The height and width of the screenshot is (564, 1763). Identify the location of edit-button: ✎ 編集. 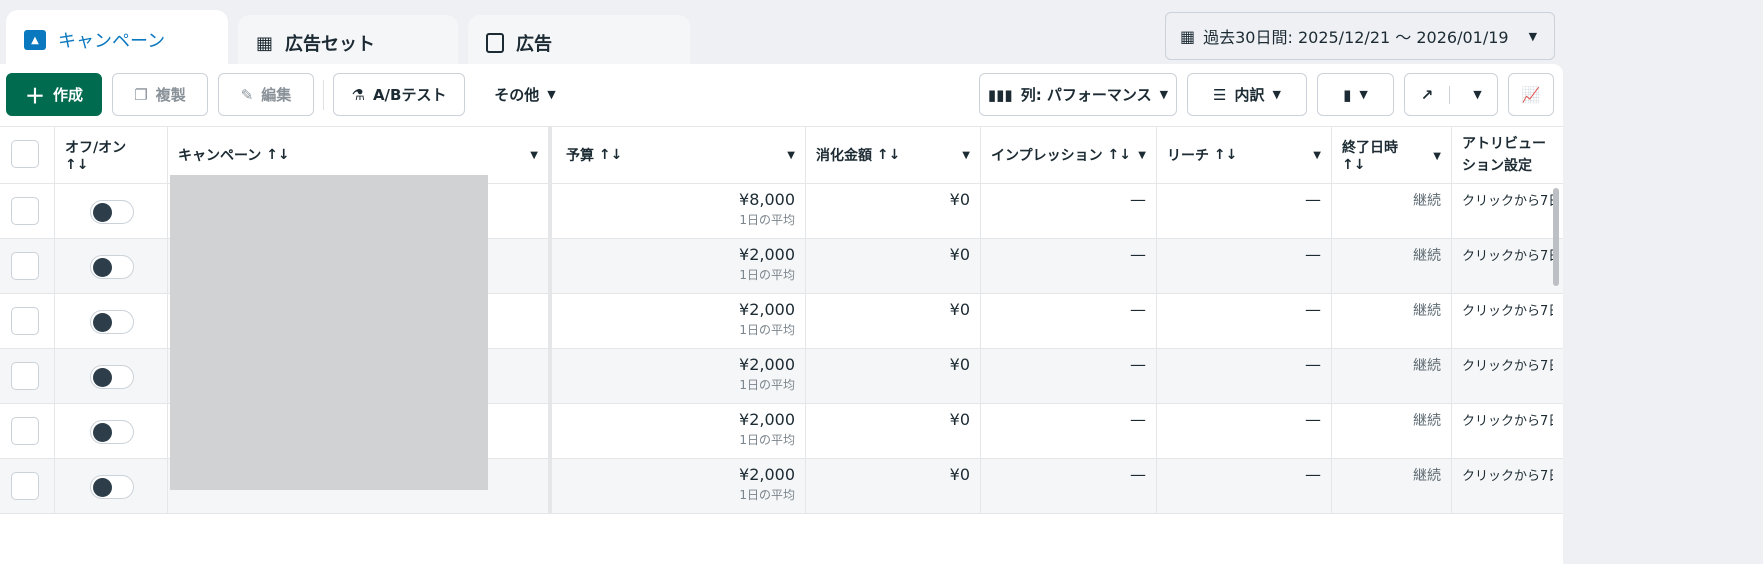
(266, 94).